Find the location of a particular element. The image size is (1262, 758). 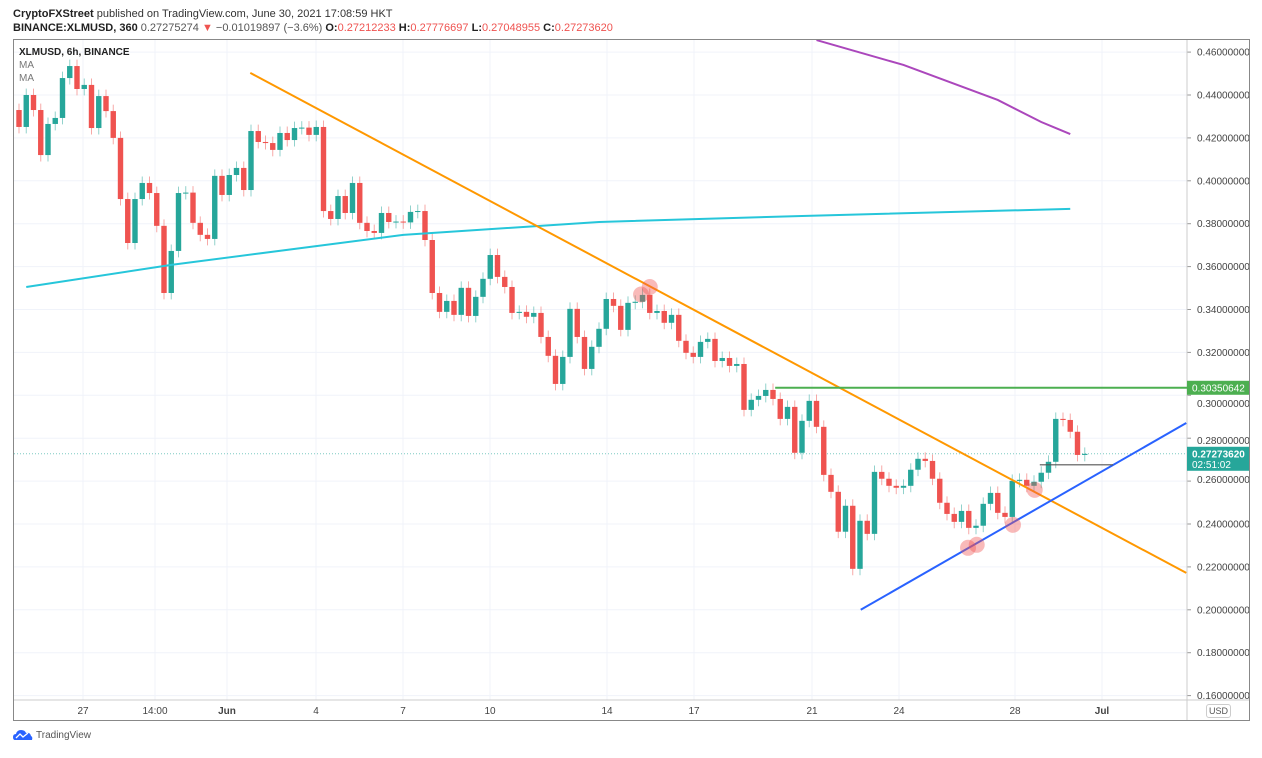

legend-ma-2: MA is located at coordinates (26, 78).